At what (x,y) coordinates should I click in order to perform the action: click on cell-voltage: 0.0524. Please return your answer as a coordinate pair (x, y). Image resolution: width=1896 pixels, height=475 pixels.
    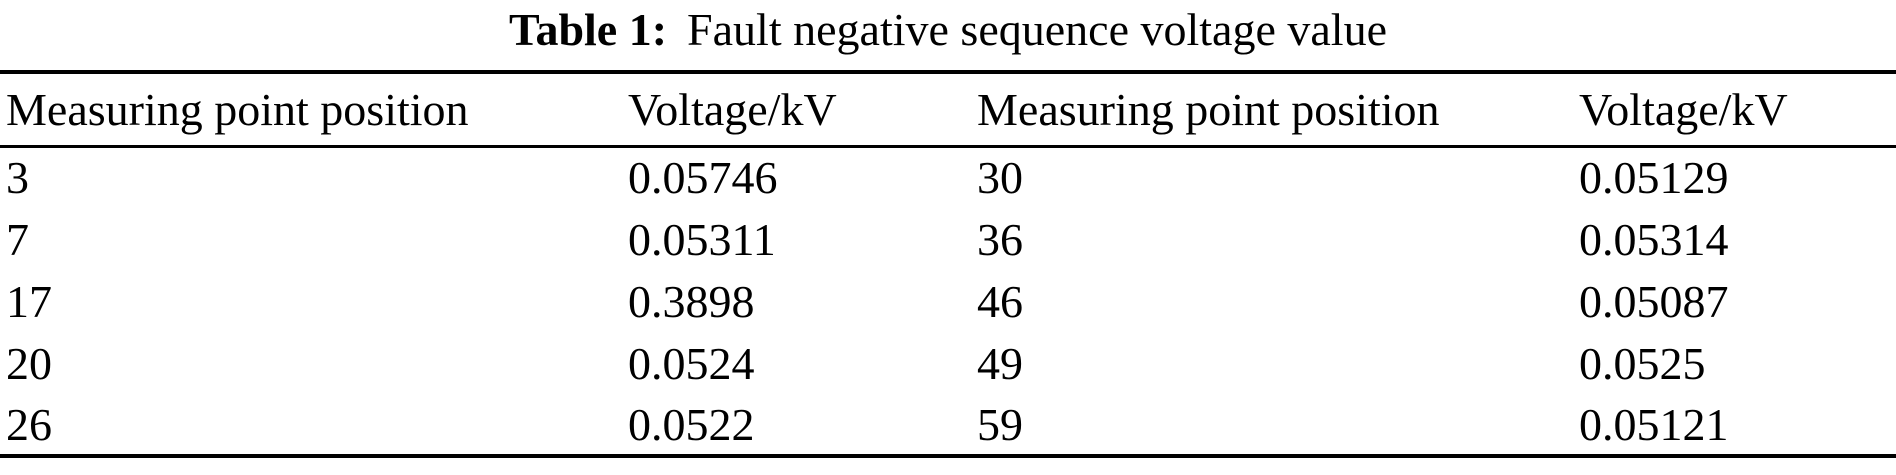
    Looking at the image, I should click on (691, 363).